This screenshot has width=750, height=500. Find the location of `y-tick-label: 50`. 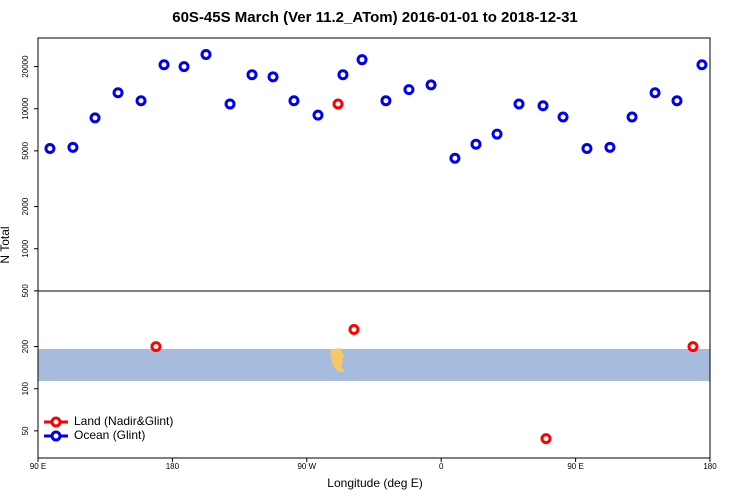

y-tick-label: 50 is located at coordinates (25, 430).